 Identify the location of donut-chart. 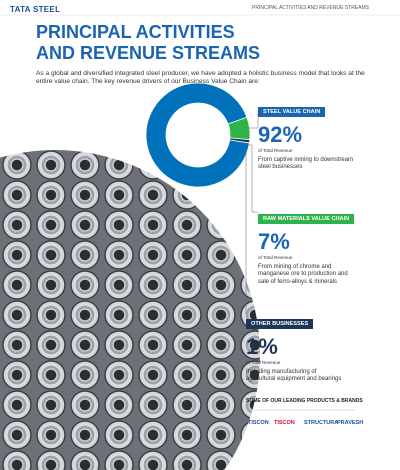
(198, 135).